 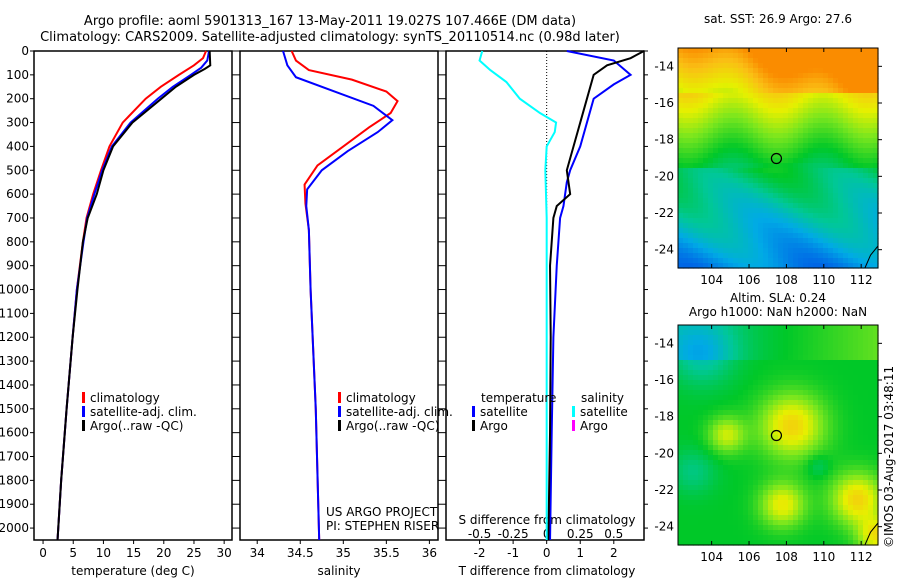 I want to click on annotation-project: US ARGO PROJECT, so click(x=382, y=512).